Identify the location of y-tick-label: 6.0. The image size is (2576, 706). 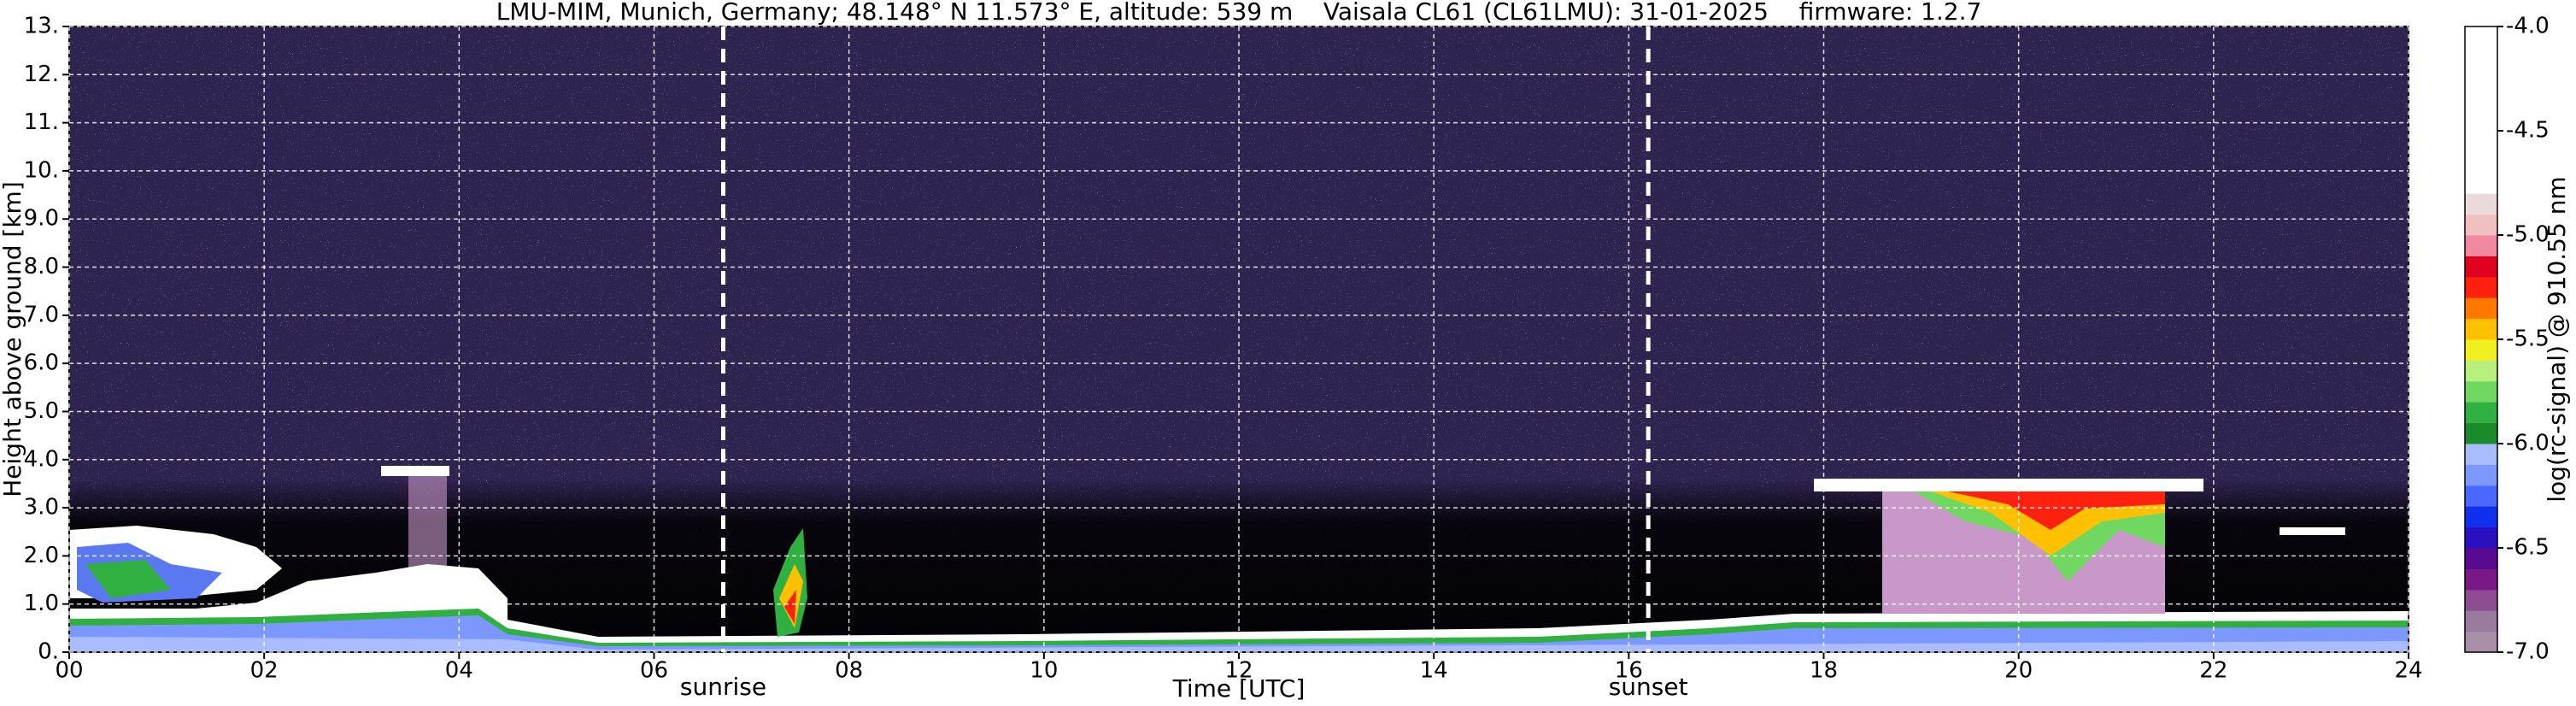
(41, 363).